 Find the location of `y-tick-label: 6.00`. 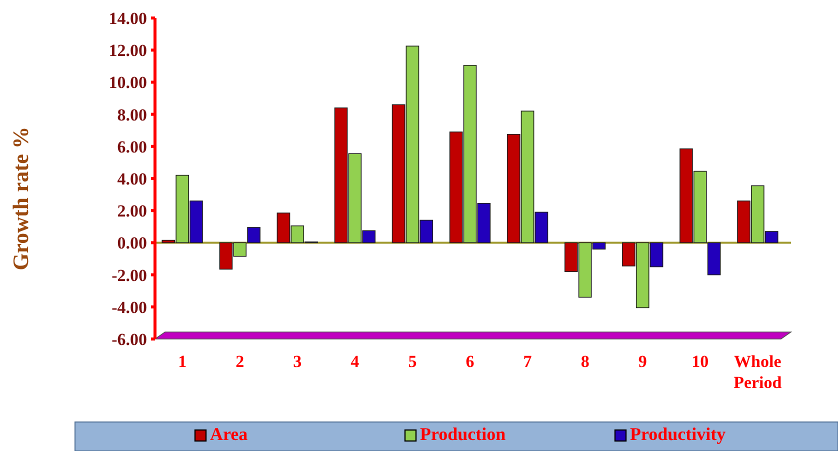

y-tick-label: 6.00 is located at coordinates (132, 146).